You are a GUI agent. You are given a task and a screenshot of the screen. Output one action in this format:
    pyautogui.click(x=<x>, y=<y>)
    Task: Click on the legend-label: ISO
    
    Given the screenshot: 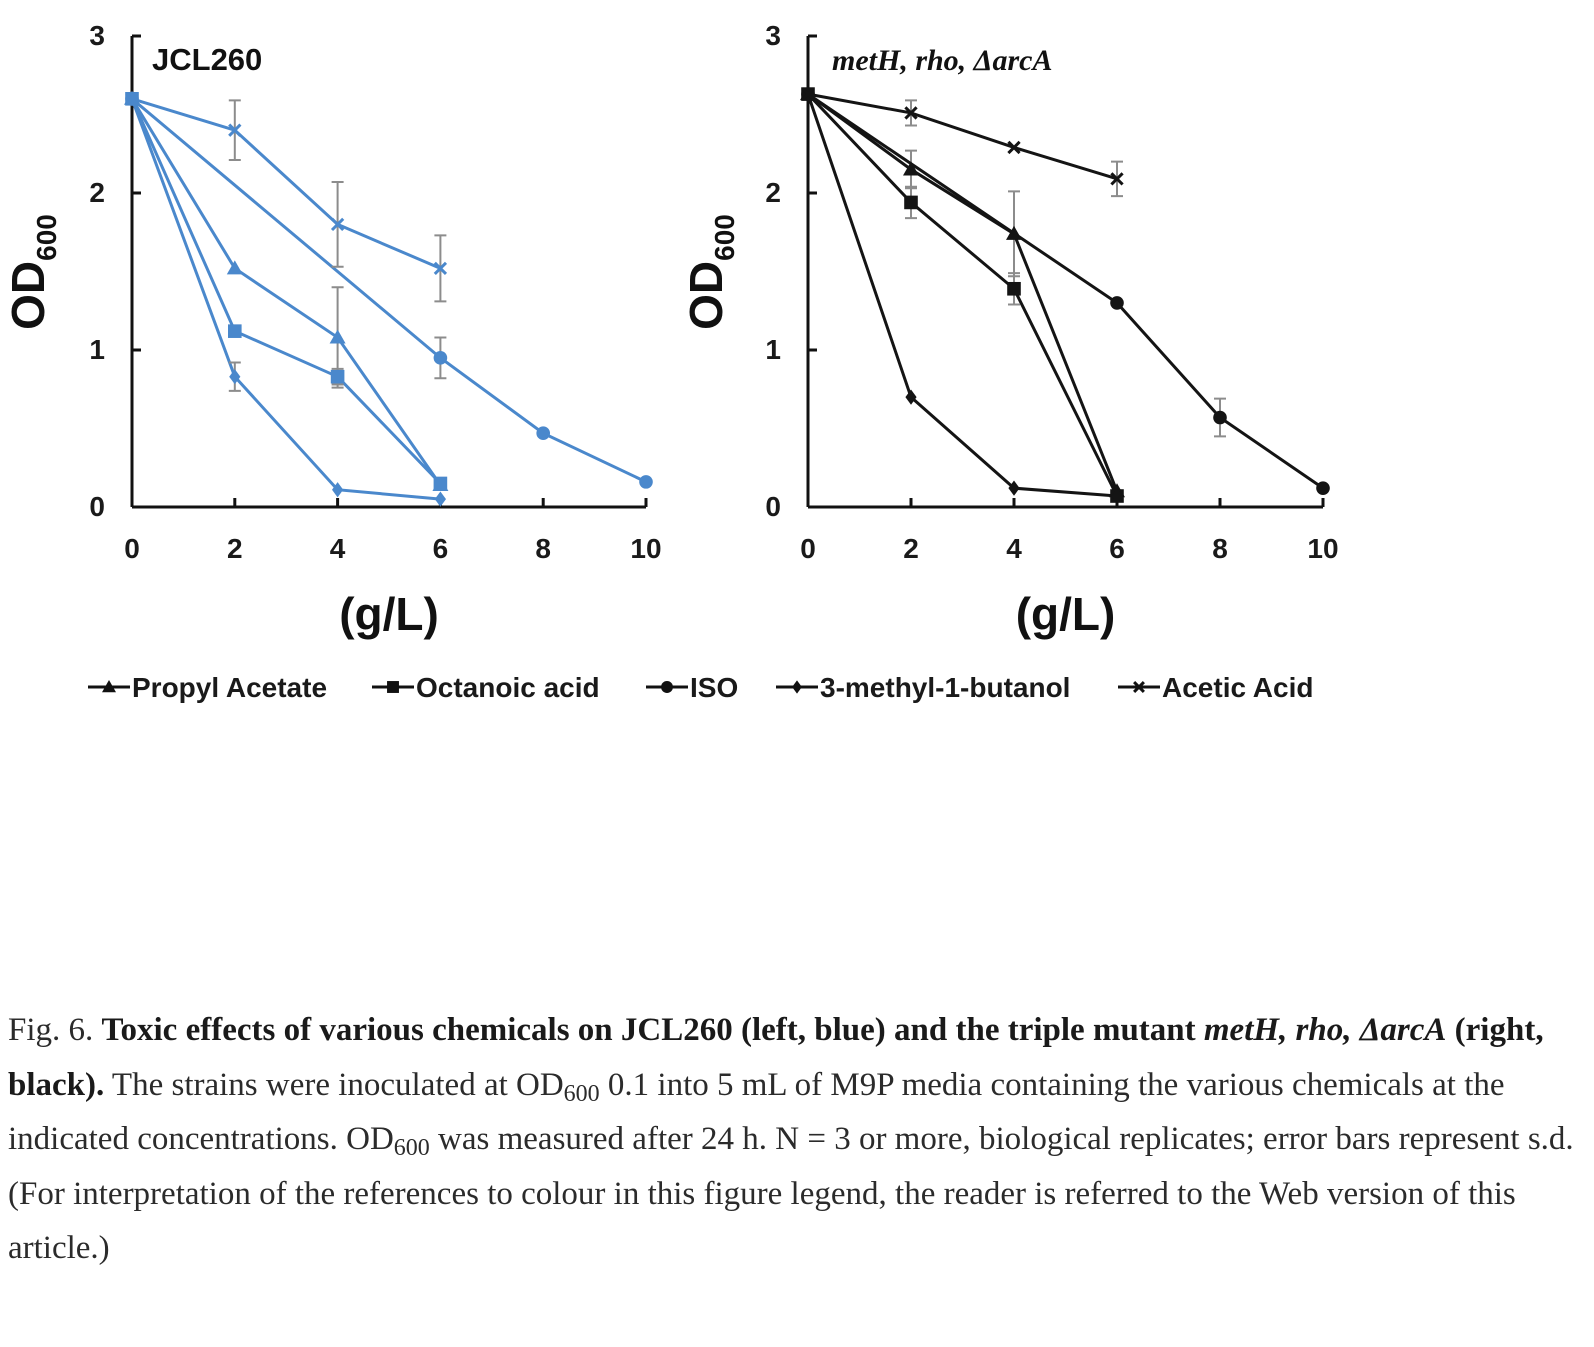 What is the action you would take?
    pyautogui.click(x=714, y=687)
    